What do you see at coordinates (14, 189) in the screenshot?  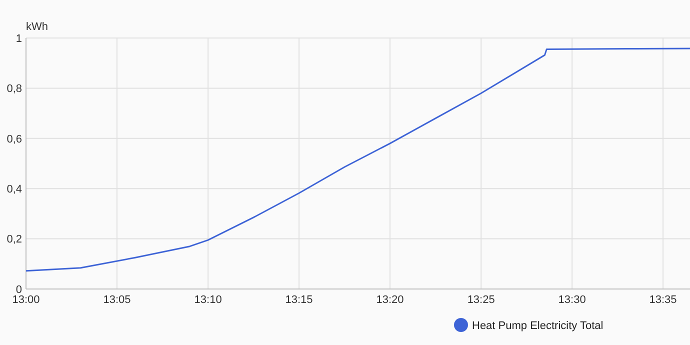 I see `y-tick-label: 0,4` at bounding box center [14, 189].